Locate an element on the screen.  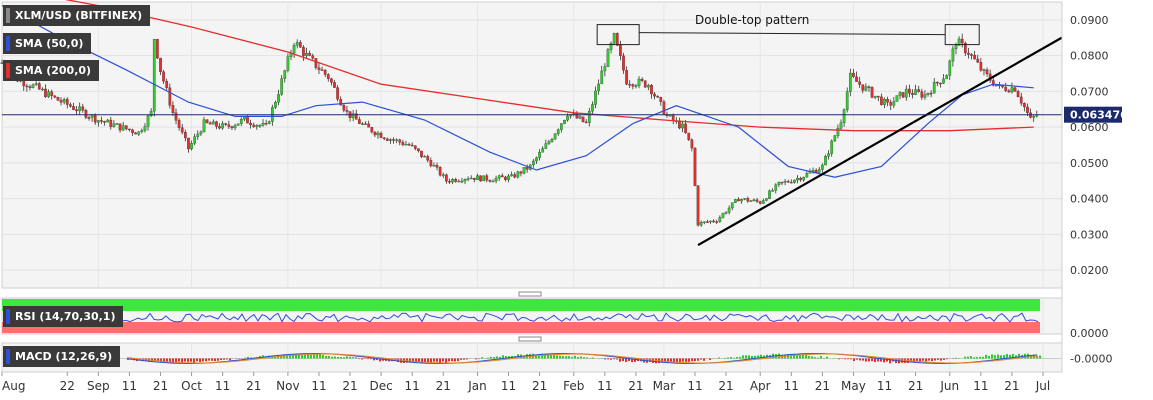
sma50-label: SMA (50,0) is located at coordinates (49, 43).